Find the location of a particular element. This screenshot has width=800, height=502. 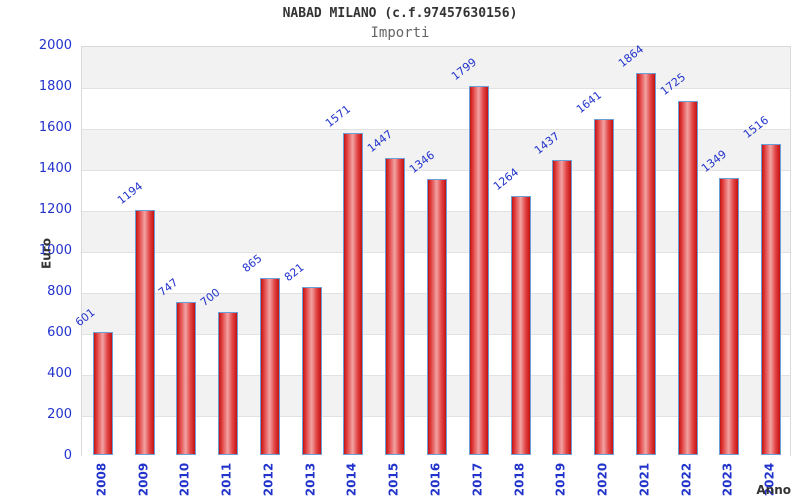

bar-2019: 1437 is located at coordinates (552, 292).